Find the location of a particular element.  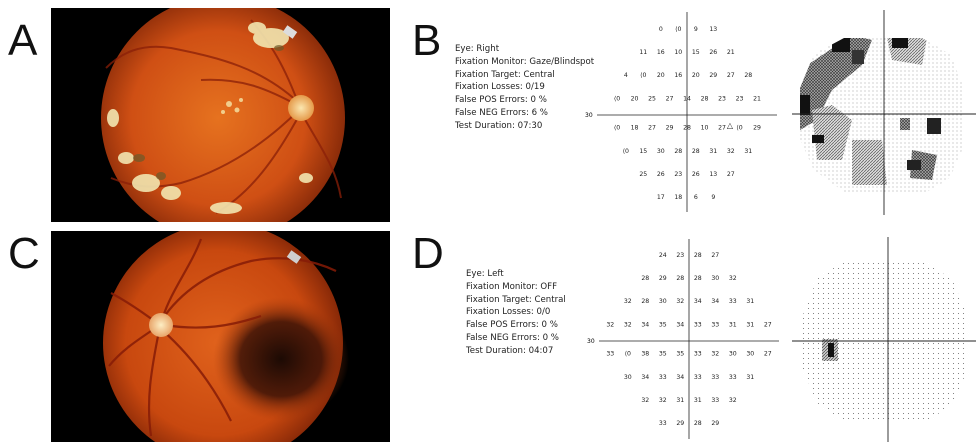

threshold-value: 38 is located at coordinates (645, 354).